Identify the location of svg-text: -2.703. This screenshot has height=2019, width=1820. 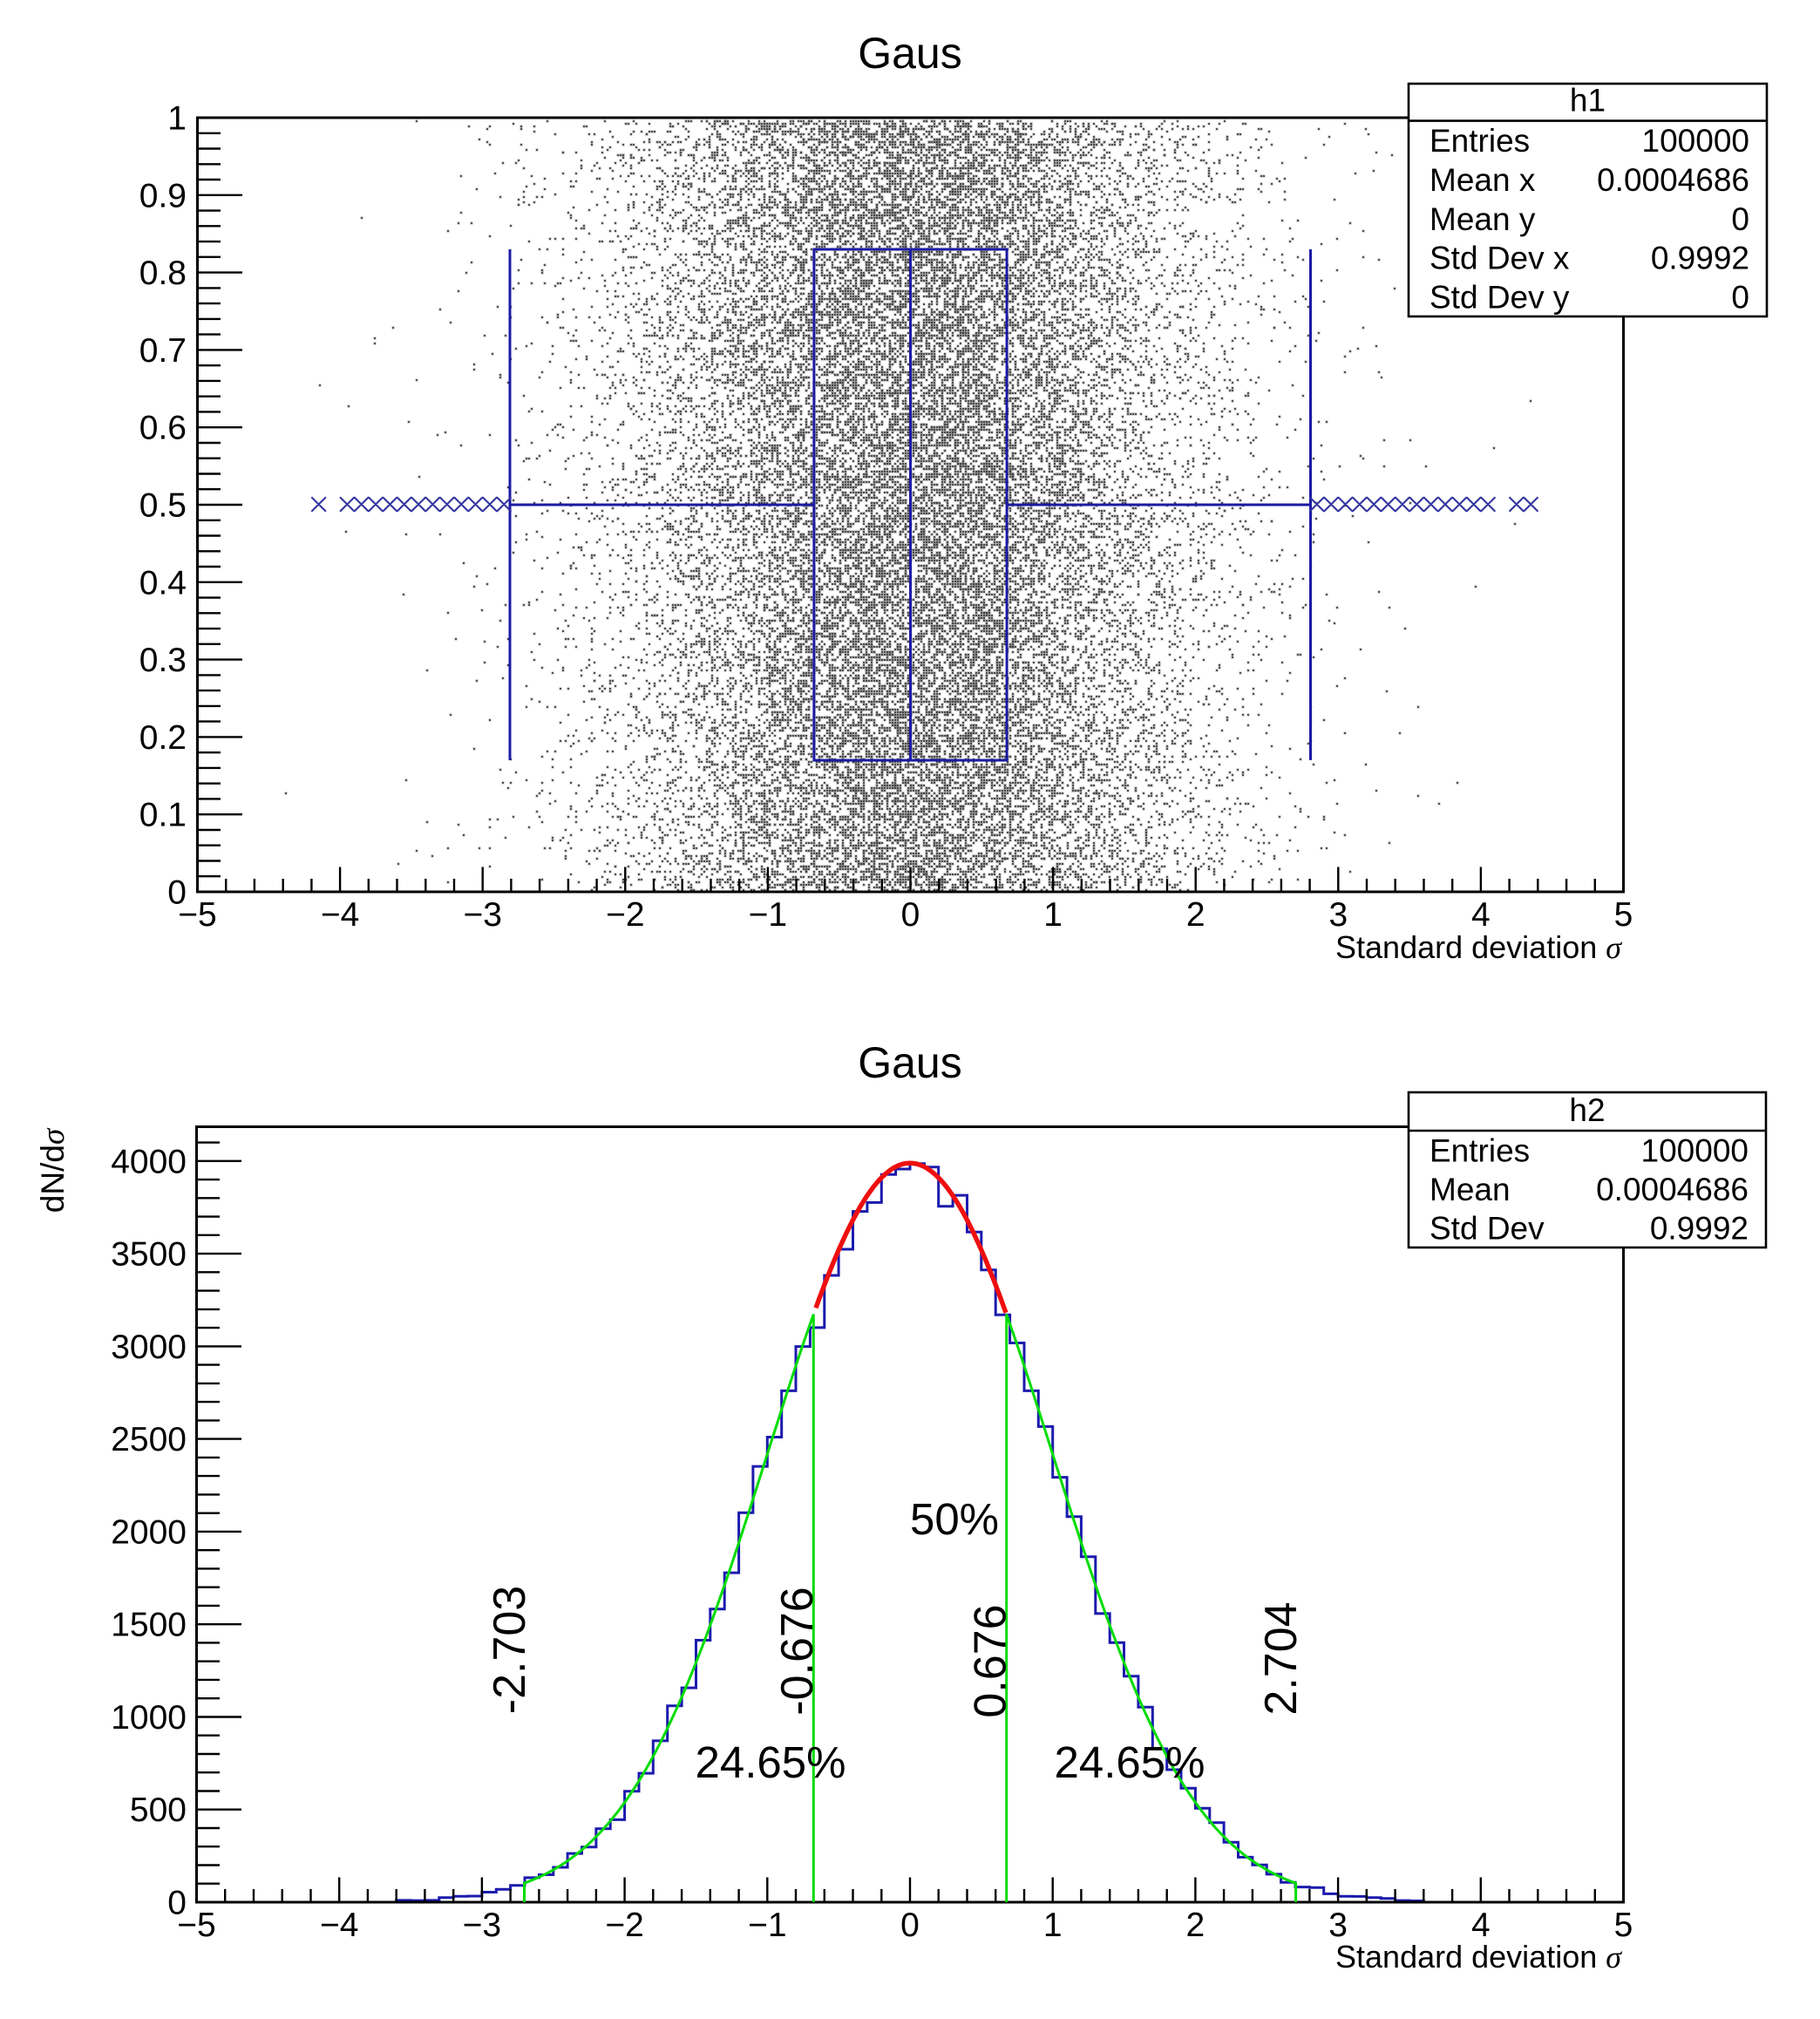
(510, 1650).